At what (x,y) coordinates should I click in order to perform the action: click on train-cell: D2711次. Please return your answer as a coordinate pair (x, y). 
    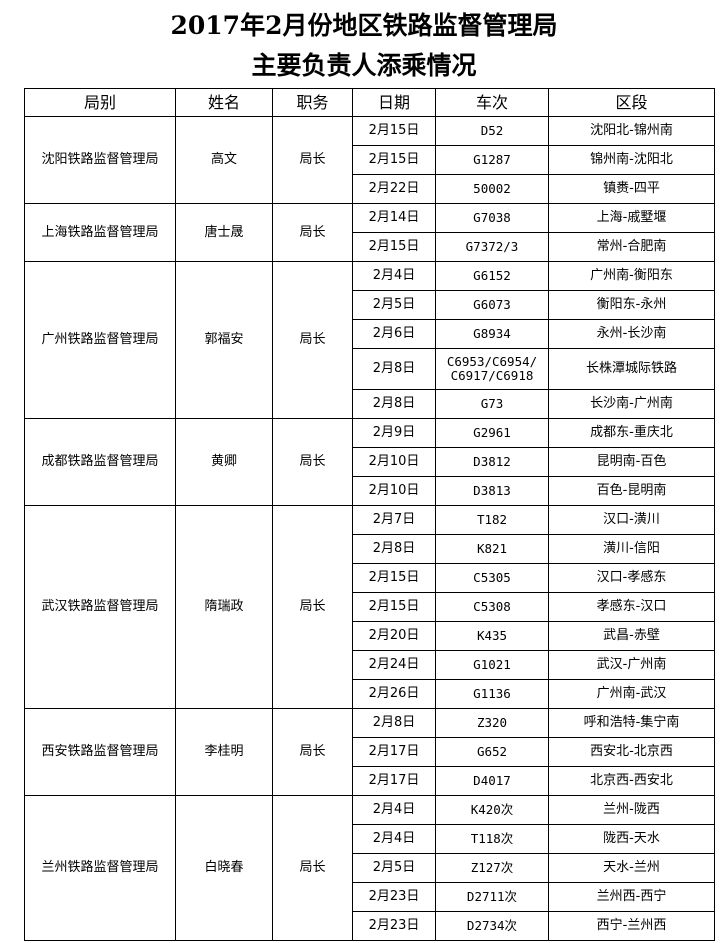
    Looking at the image, I should click on (492, 897).